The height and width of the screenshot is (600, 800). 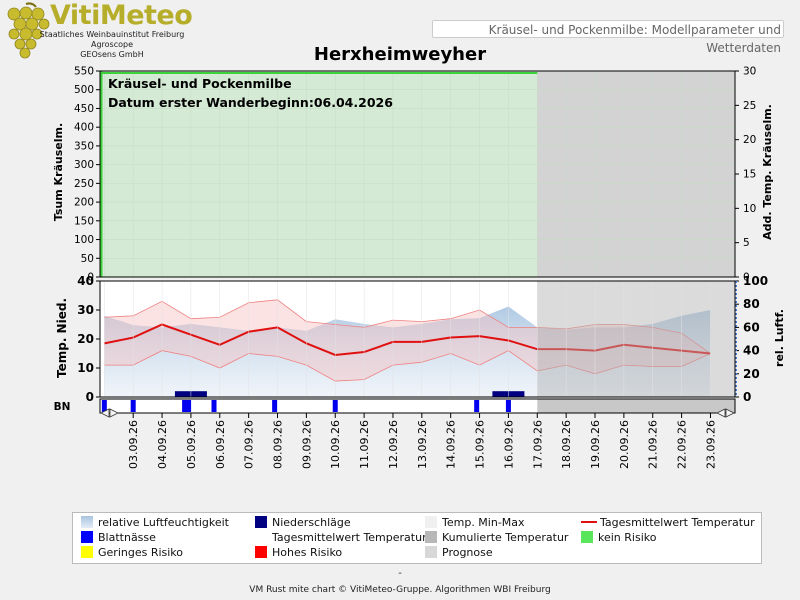 I want to click on y2-tick-label: 60, so click(x=751, y=327).